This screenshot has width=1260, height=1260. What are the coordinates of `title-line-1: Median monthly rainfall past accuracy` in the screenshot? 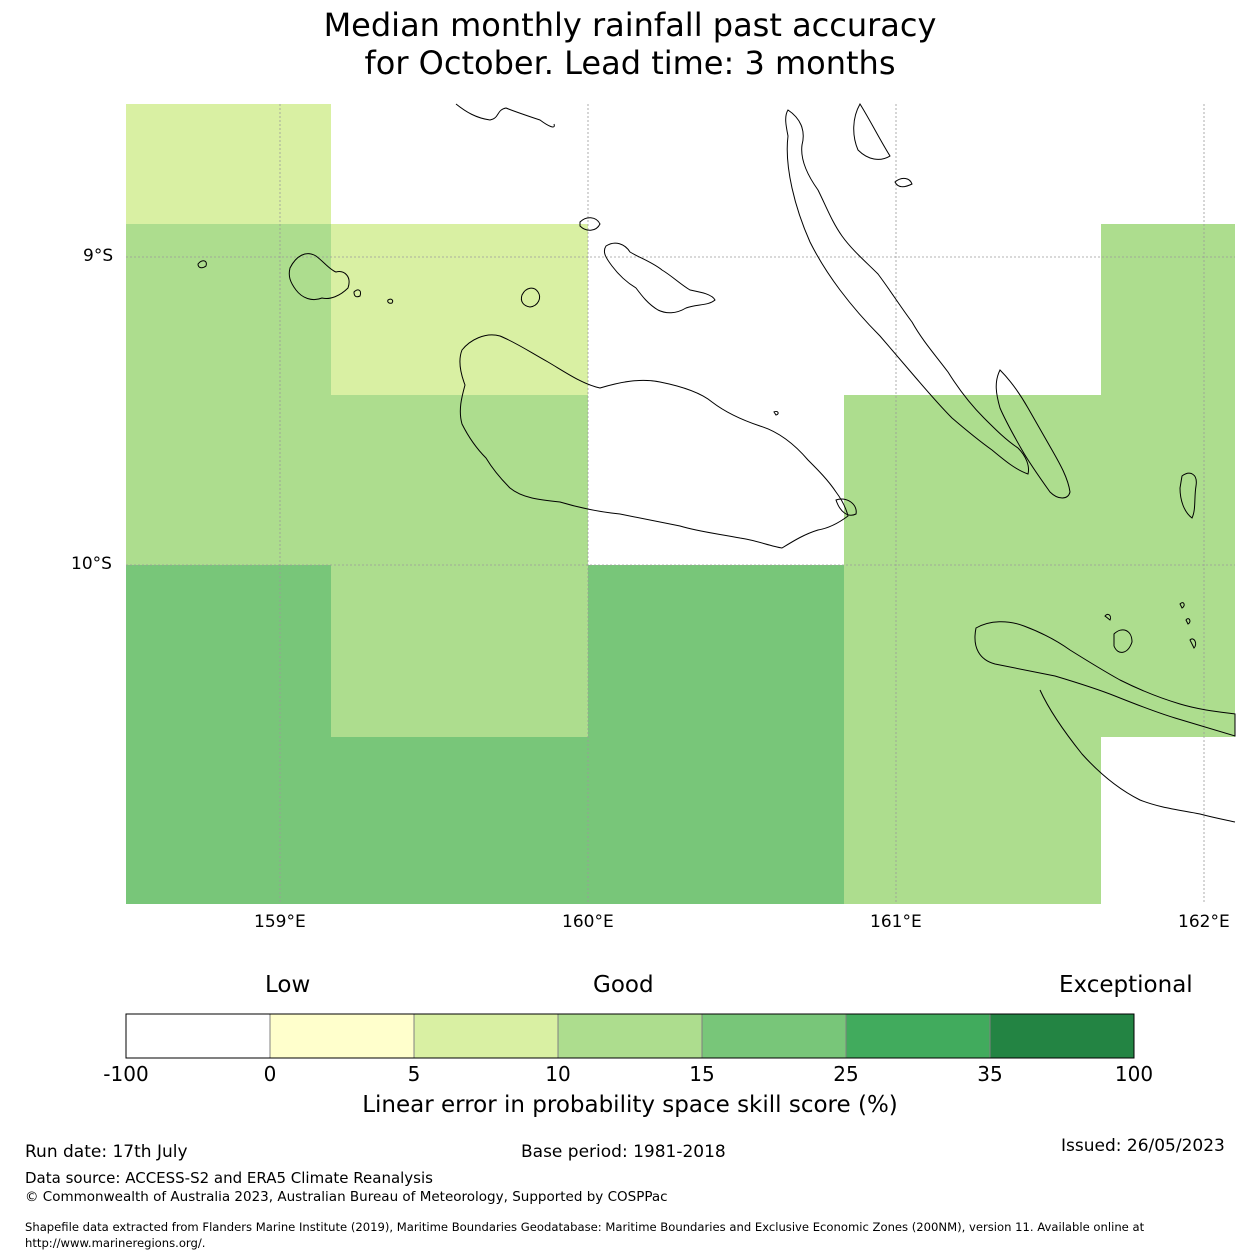 It's located at (630, 25).